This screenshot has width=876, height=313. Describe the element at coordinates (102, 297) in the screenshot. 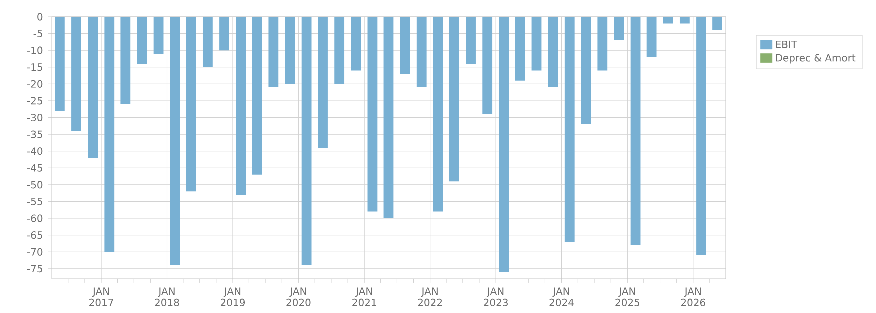

I see `x-tick-label: JAN 2017` at that location.